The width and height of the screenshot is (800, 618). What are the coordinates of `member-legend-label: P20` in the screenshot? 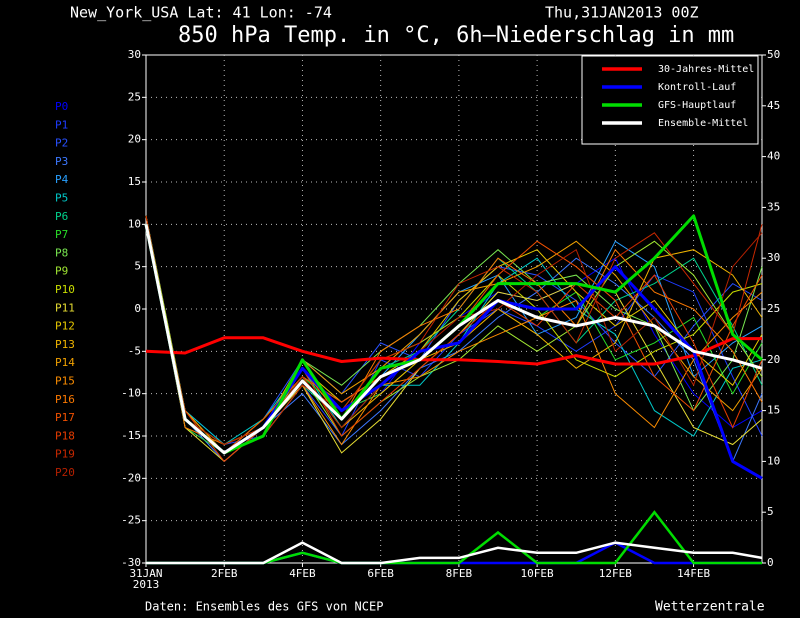 It's located at (65, 472).